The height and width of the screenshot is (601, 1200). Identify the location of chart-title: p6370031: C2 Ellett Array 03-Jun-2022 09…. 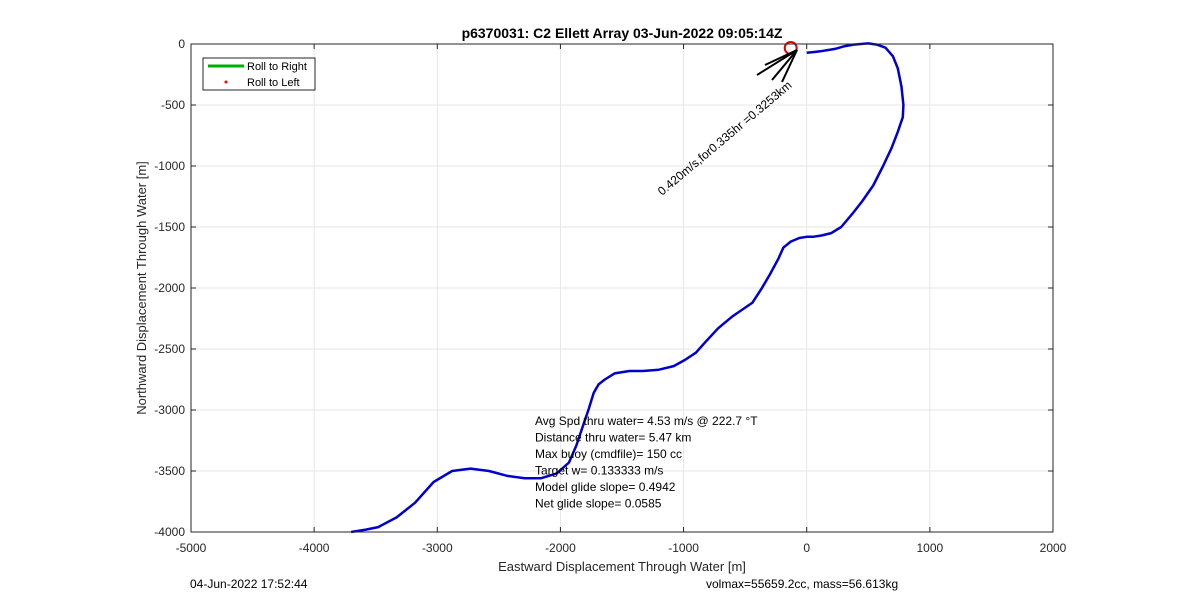
(622, 33).